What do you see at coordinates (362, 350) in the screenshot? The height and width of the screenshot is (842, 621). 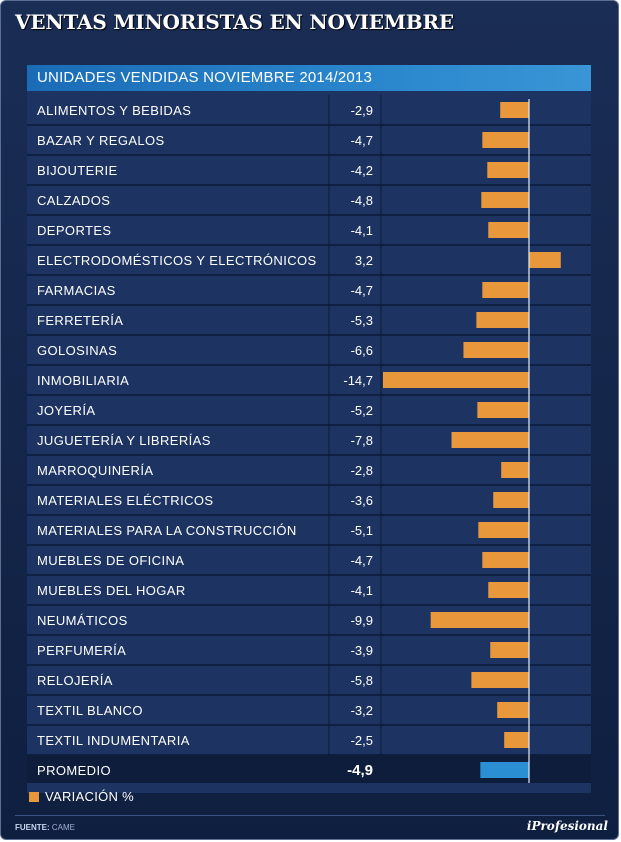 I see `value-label: -6,6` at bounding box center [362, 350].